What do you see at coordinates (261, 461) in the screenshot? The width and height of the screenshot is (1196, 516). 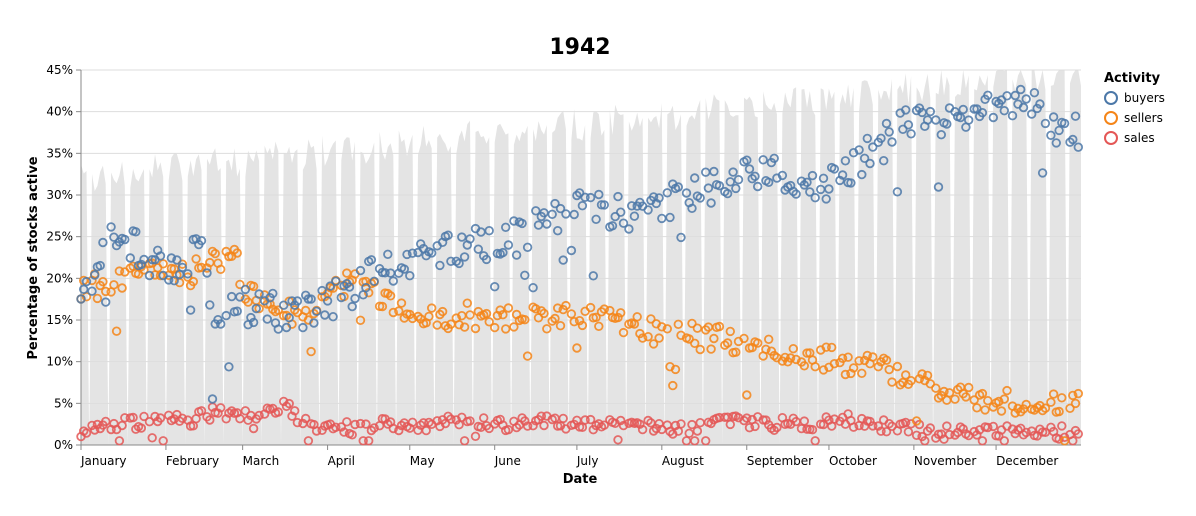 I see `x-tick-label: March` at bounding box center [261, 461].